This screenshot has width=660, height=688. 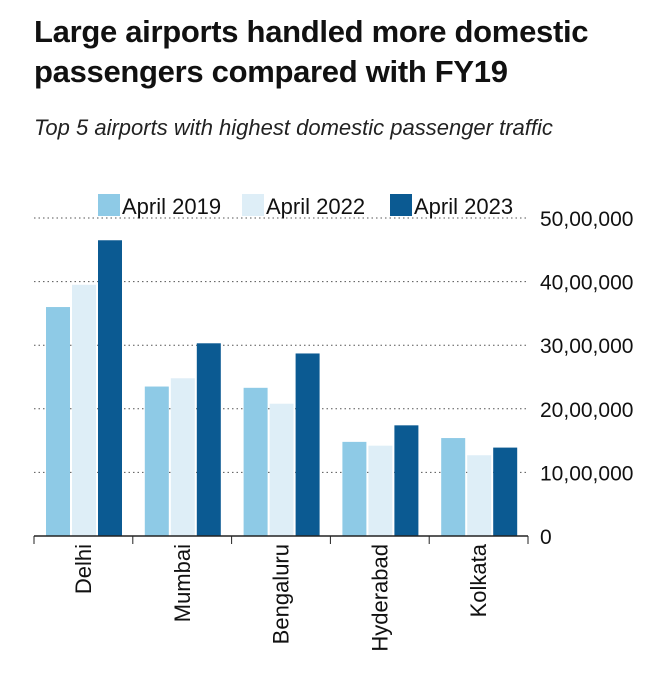 What do you see at coordinates (208, 439) in the screenshot?
I see `bar-mumbai-april-2023` at bounding box center [208, 439].